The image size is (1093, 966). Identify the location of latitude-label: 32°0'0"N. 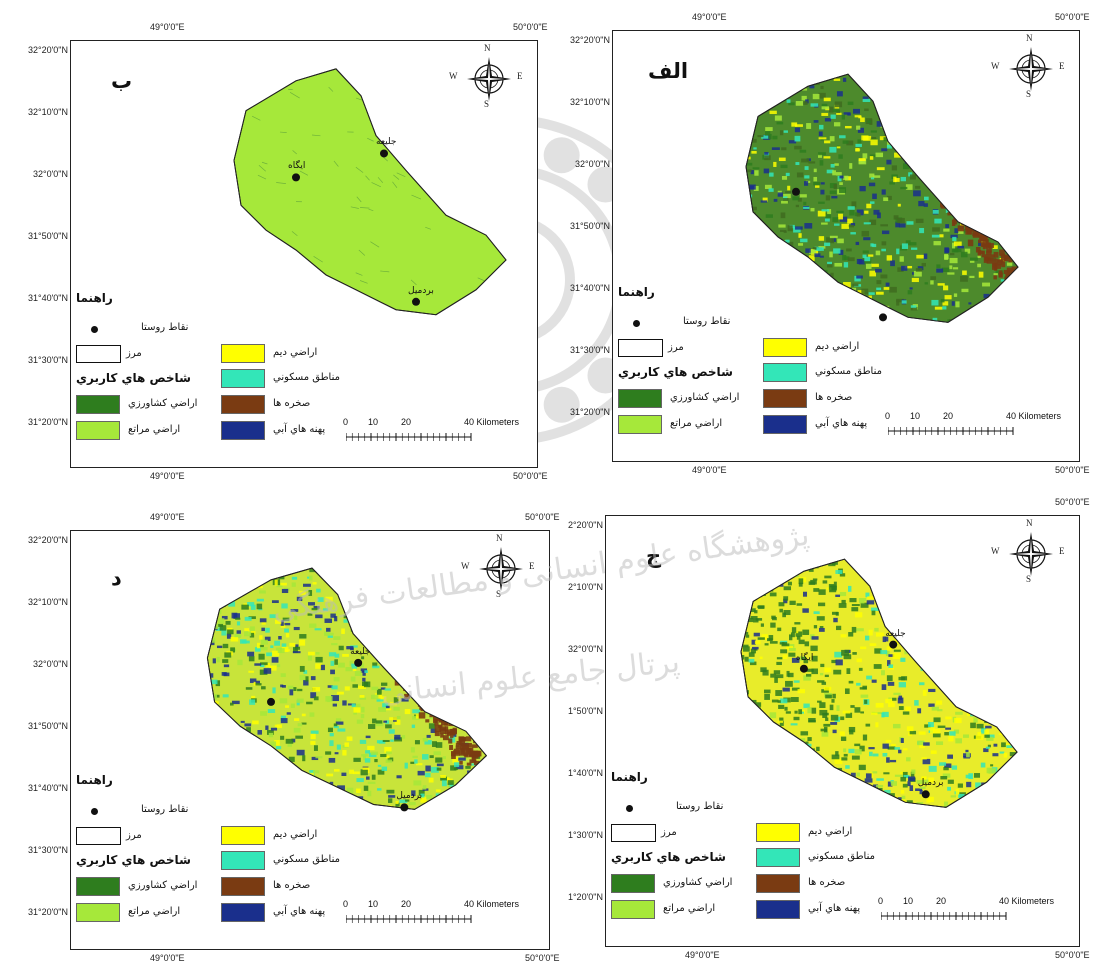
(50, 664).